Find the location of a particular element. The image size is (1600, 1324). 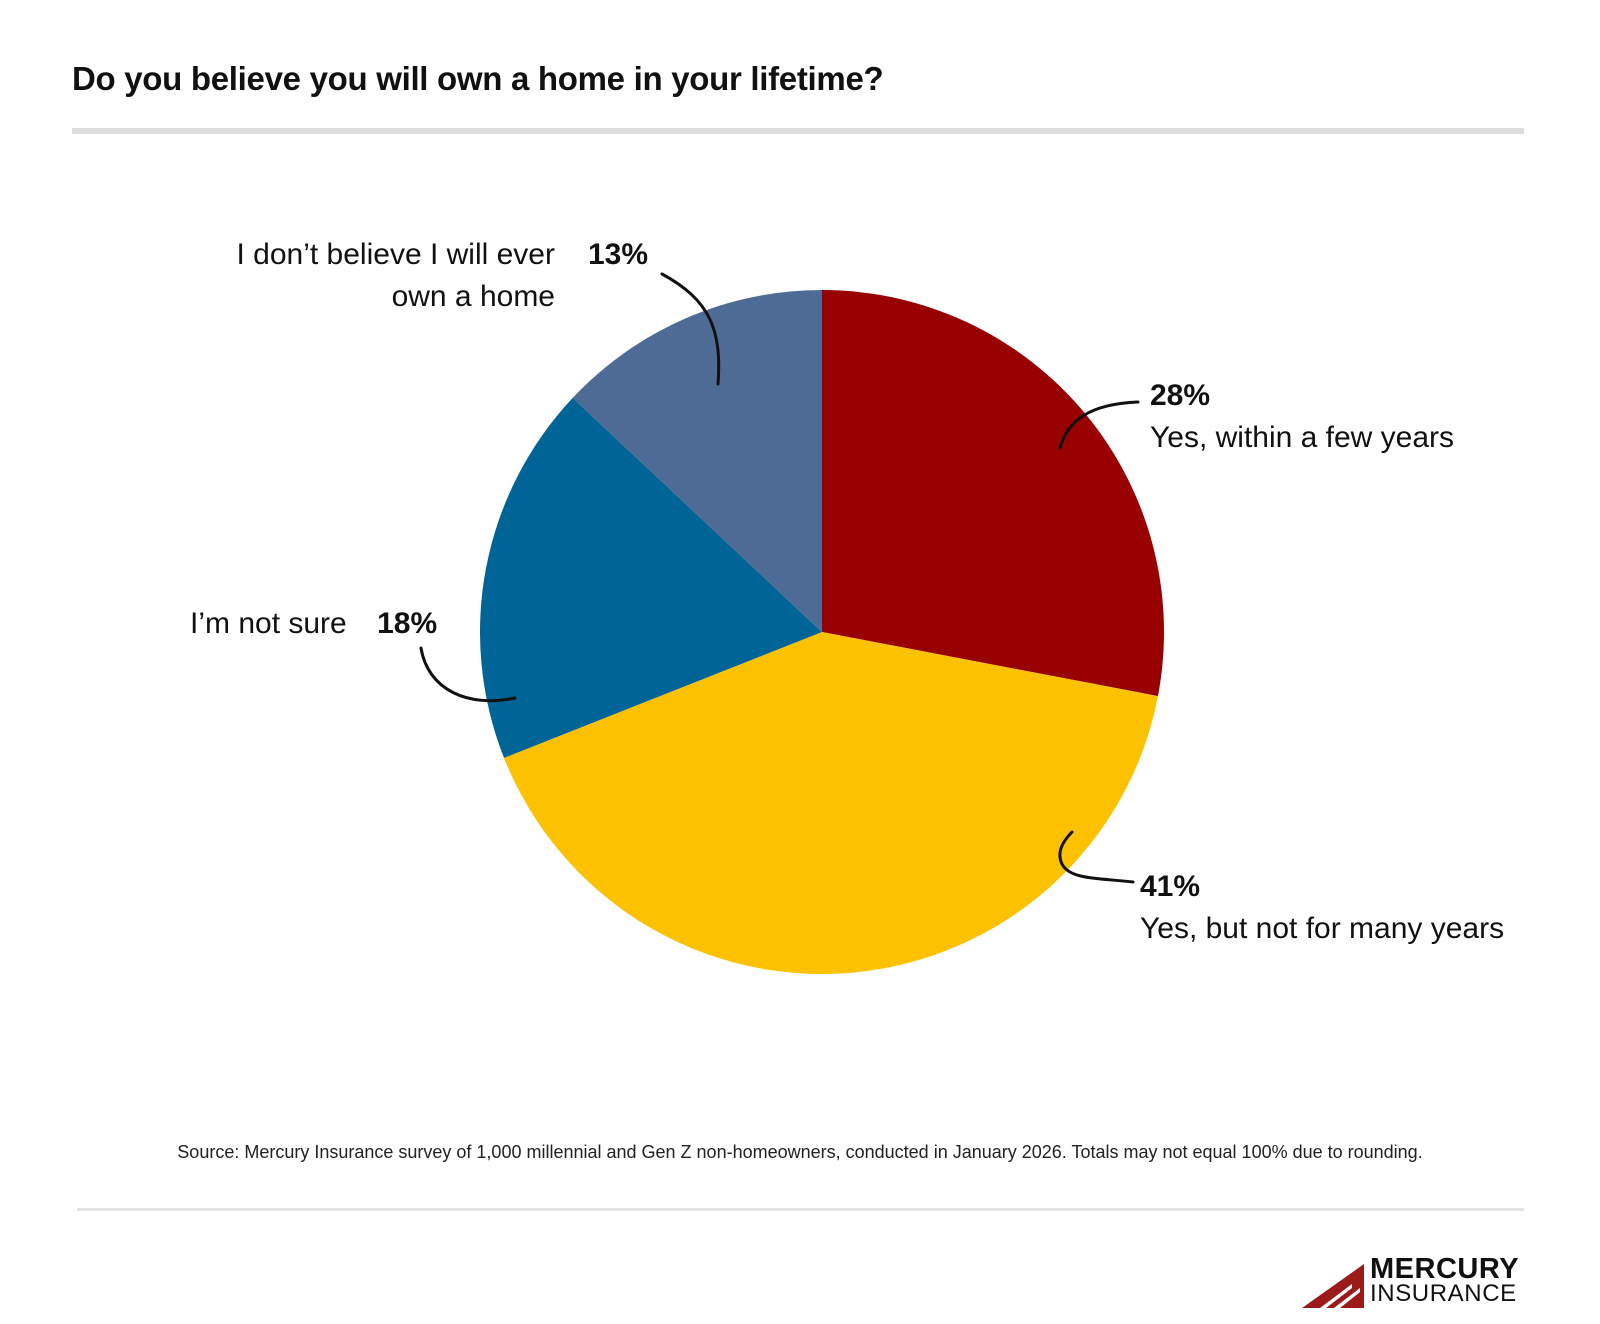

leader-line-never is located at coordinates (690, 329).